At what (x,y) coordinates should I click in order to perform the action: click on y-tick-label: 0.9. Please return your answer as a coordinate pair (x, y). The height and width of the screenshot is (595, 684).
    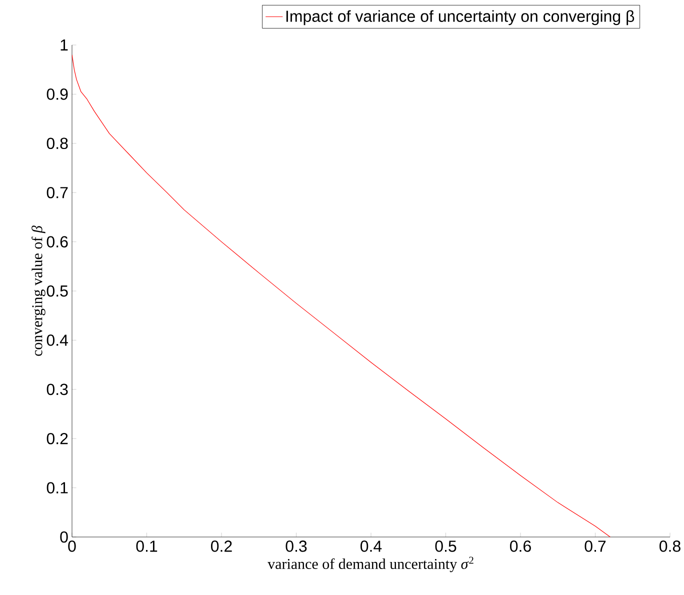
    Looking at the image, I should click on (57, 94).